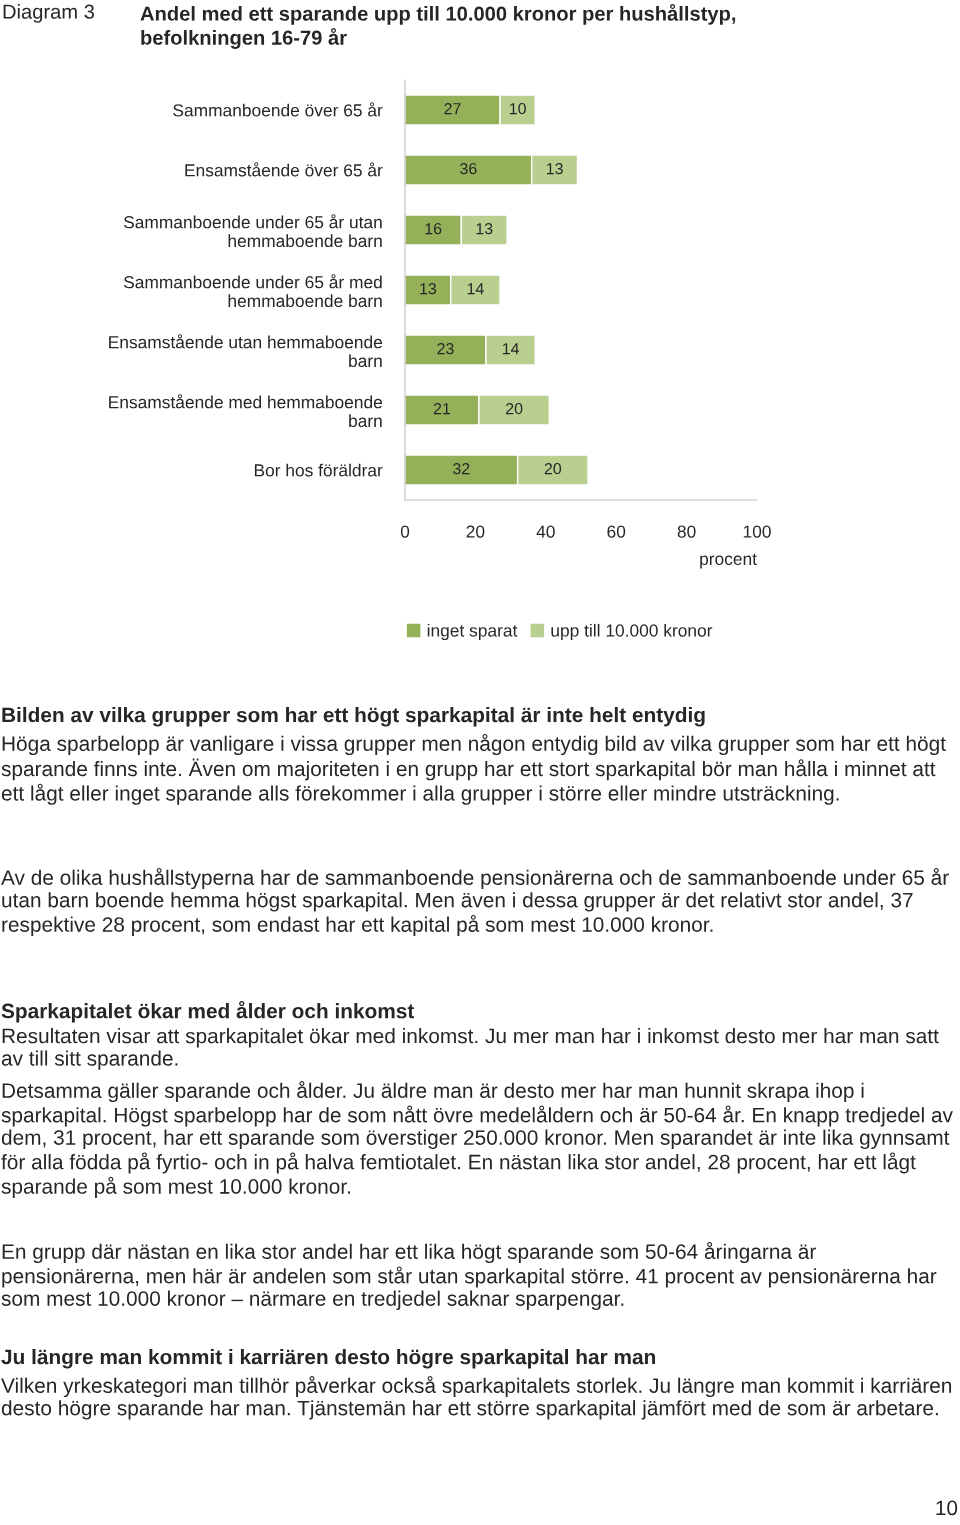 This screenshot has width=960, height=1525. What do you see at coordinates (757, 531) in the screenshot?
I see `x-tick-label: 100` at bounding box center [757, 531].